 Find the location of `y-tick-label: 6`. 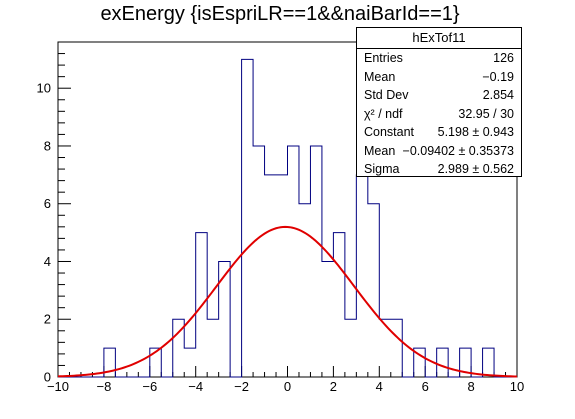

y-tick-label: 6 is located at coordinates (47, 203).